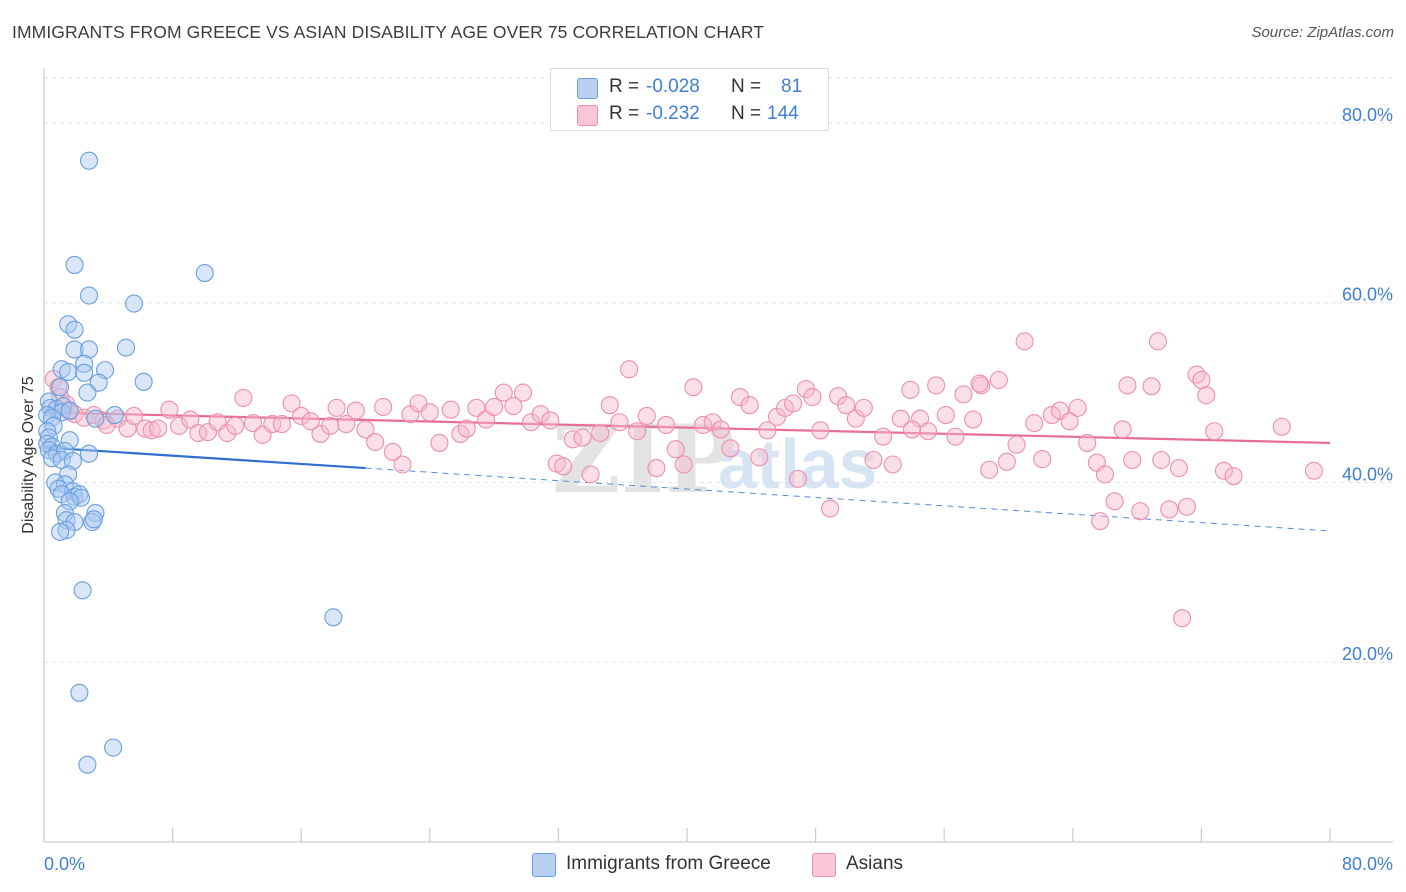 The image size is (1406, 892). I want to click on legend-n-value: 81, so click(792, 86).